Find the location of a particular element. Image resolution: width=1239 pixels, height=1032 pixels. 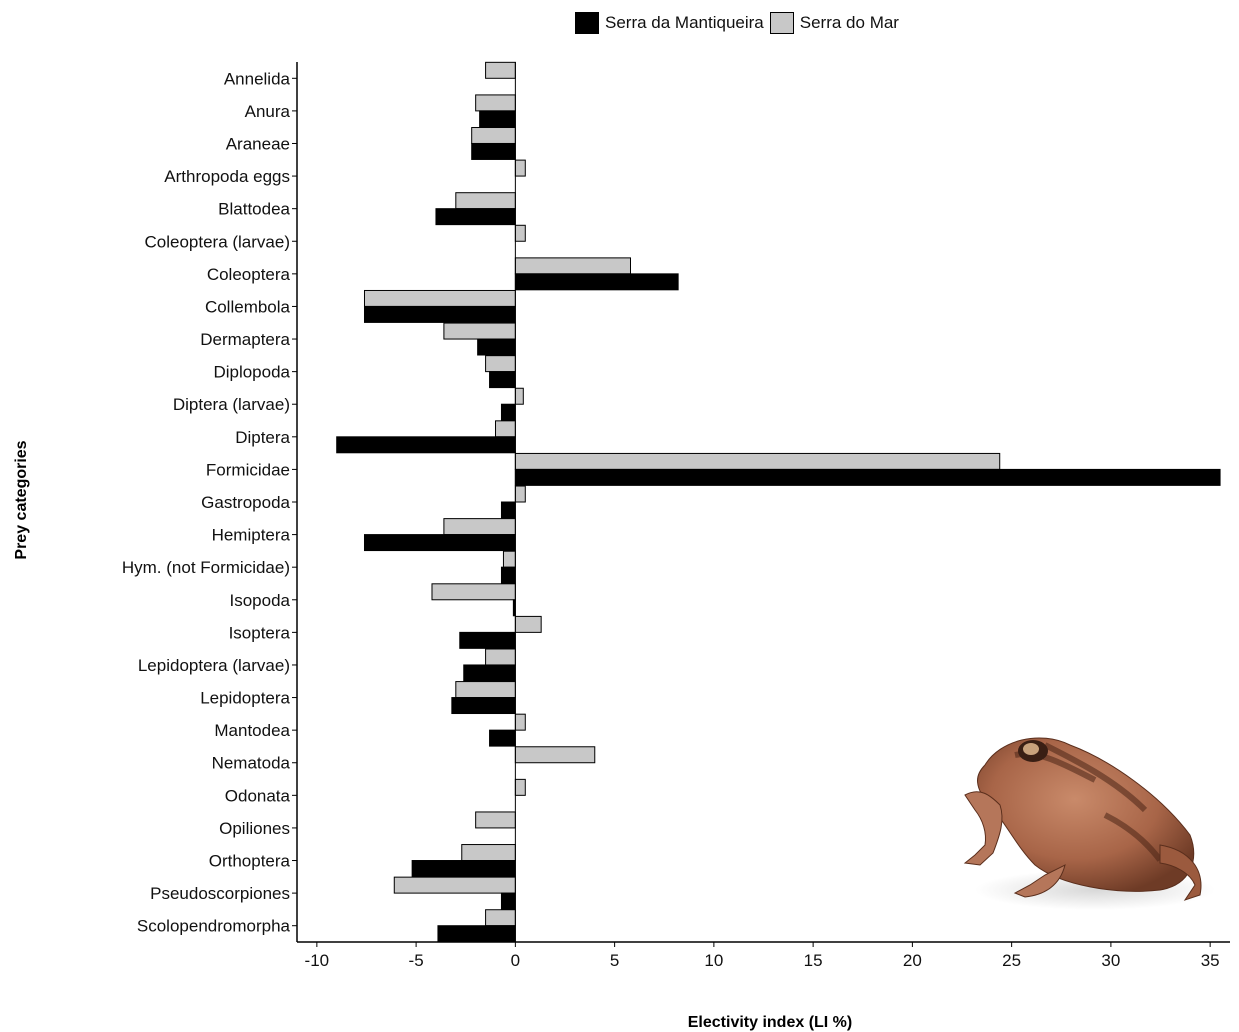

y-axis-title: Prey categories is located at coordinates (21, 499).